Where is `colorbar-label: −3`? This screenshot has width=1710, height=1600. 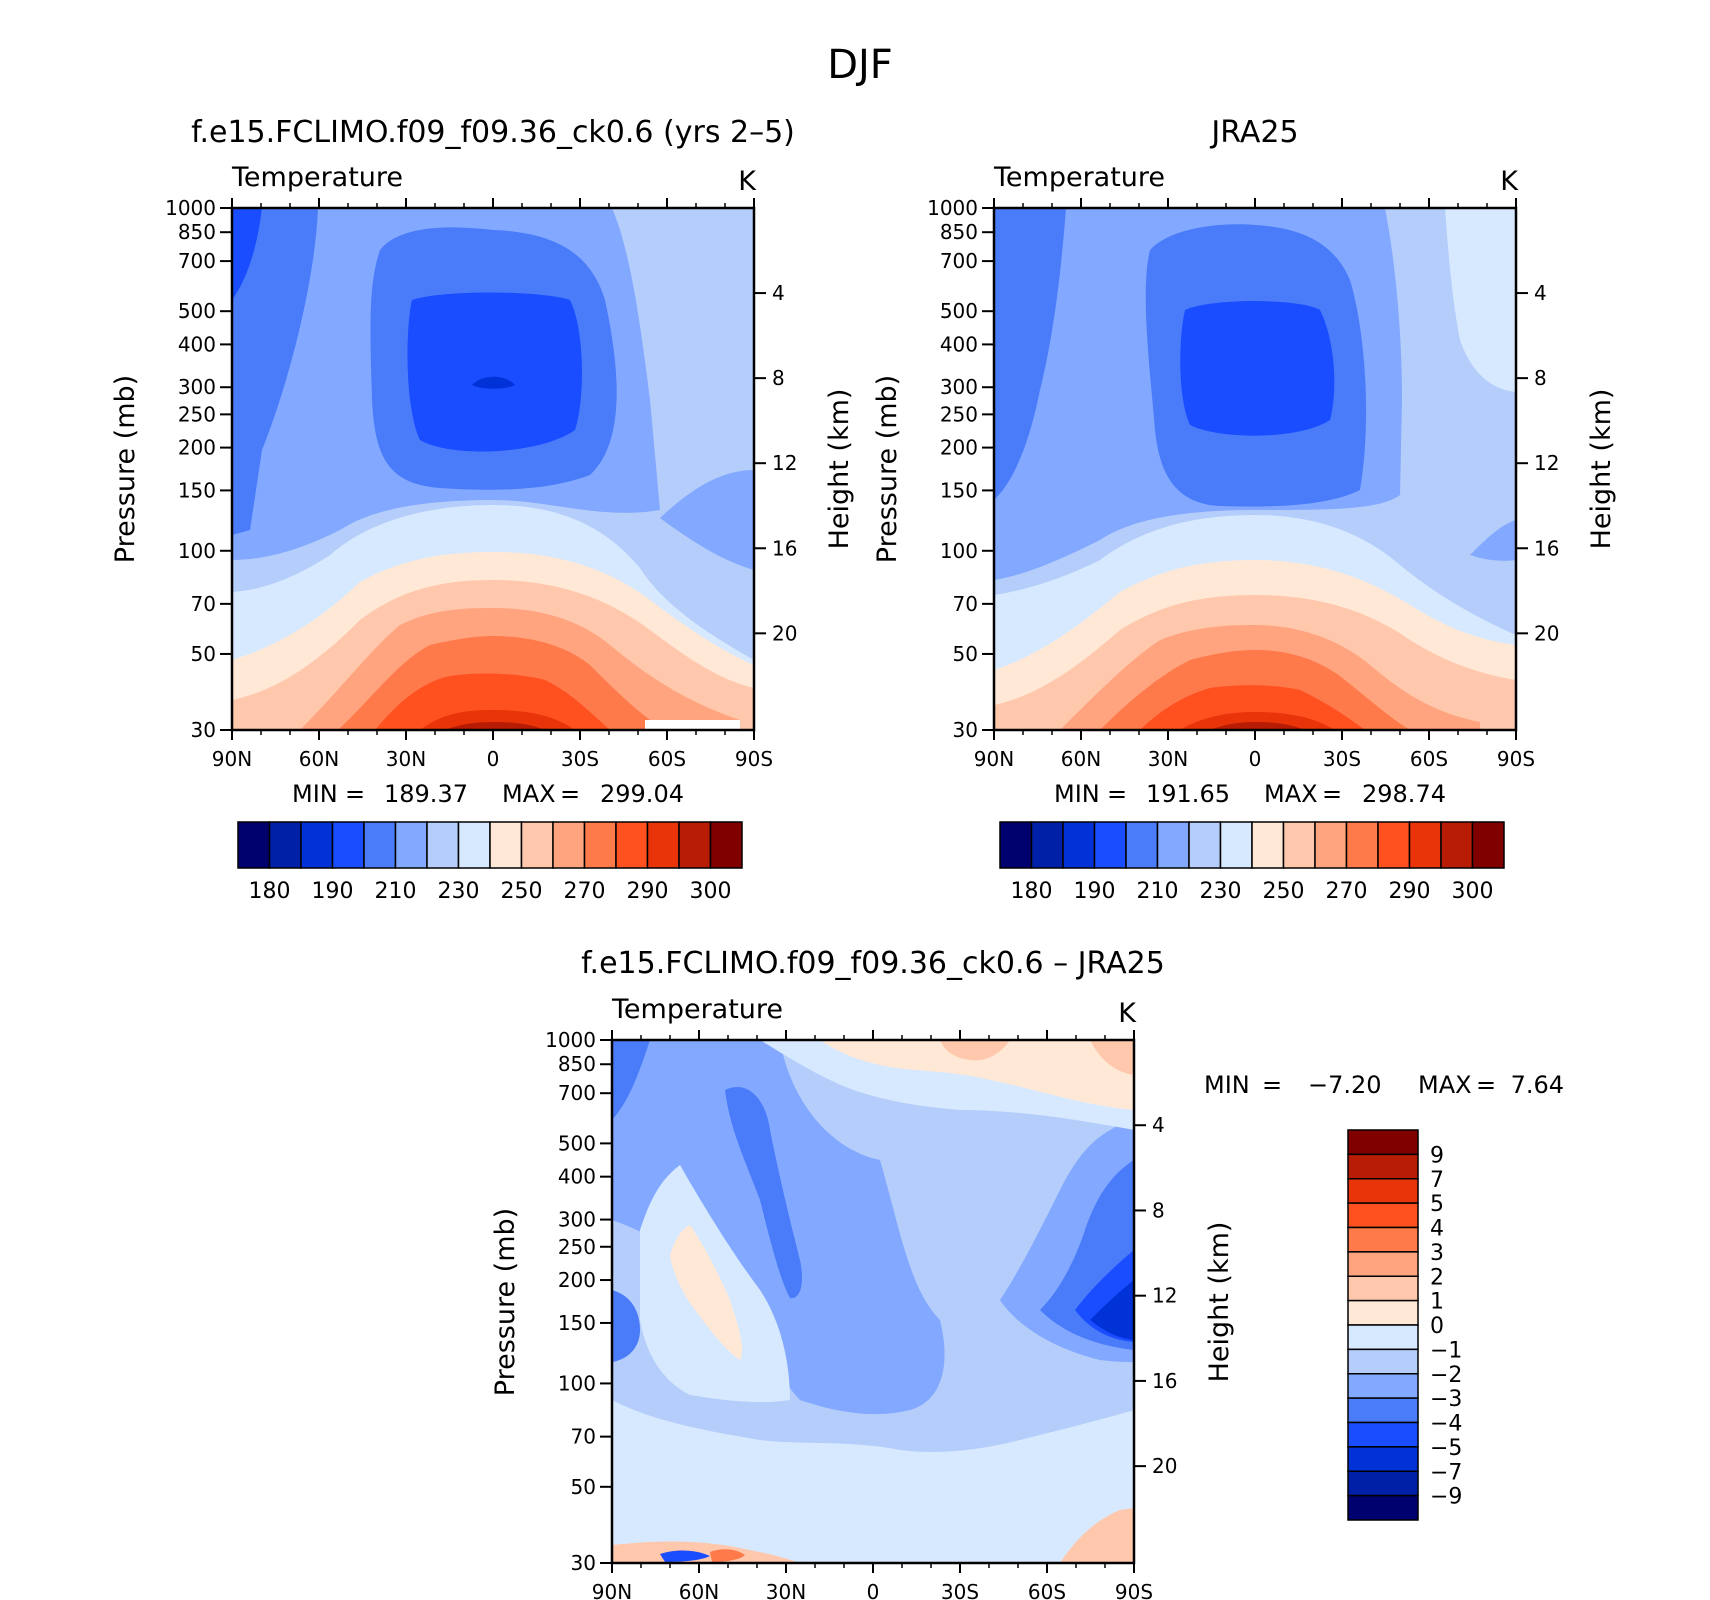 colorbar-label: −3 is located at coordinates (1446, 1399).